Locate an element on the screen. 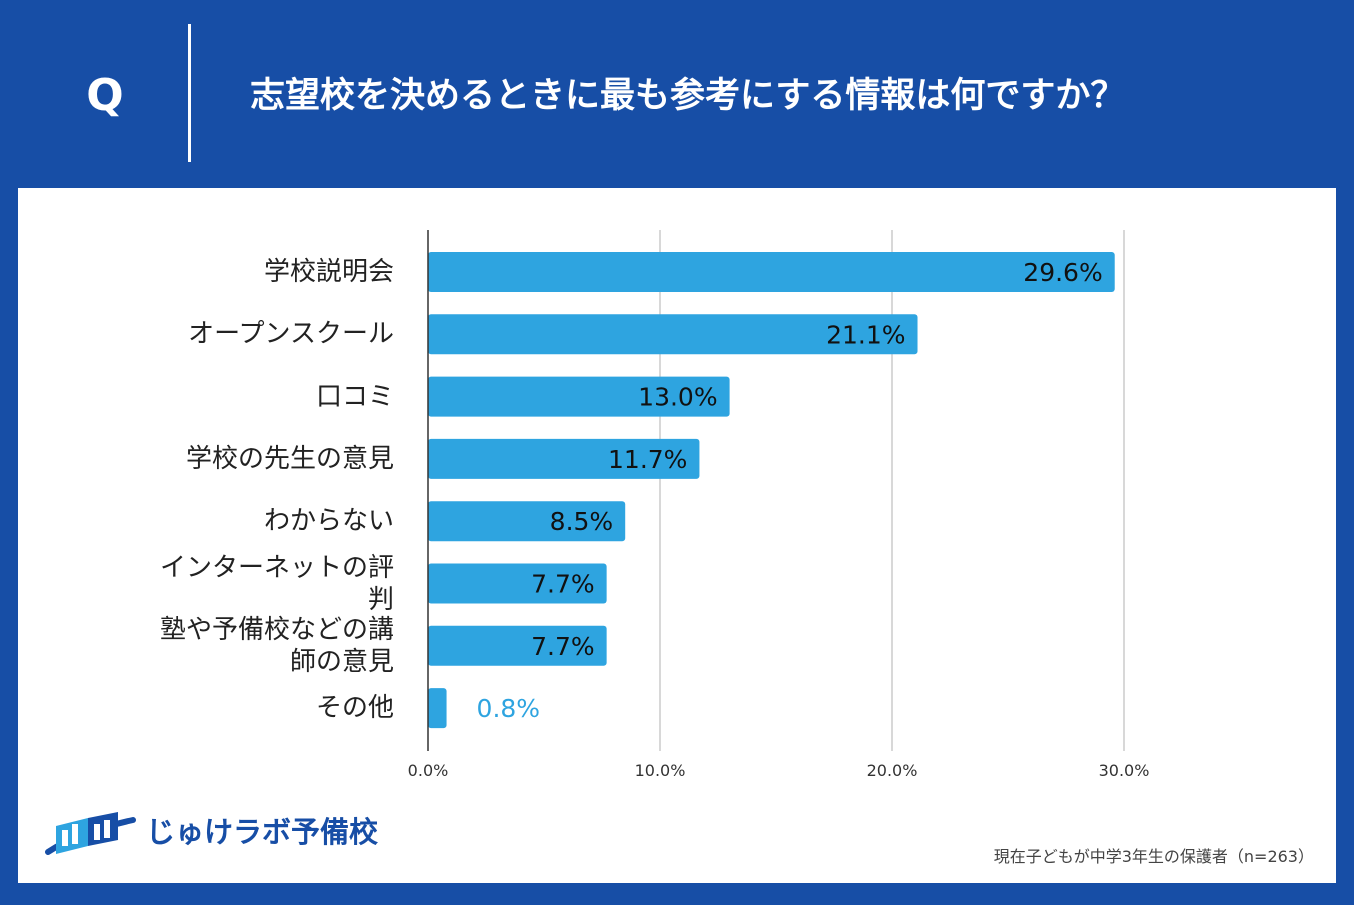  category-label-line: オープンスクール is located at coordinates (291, 334).